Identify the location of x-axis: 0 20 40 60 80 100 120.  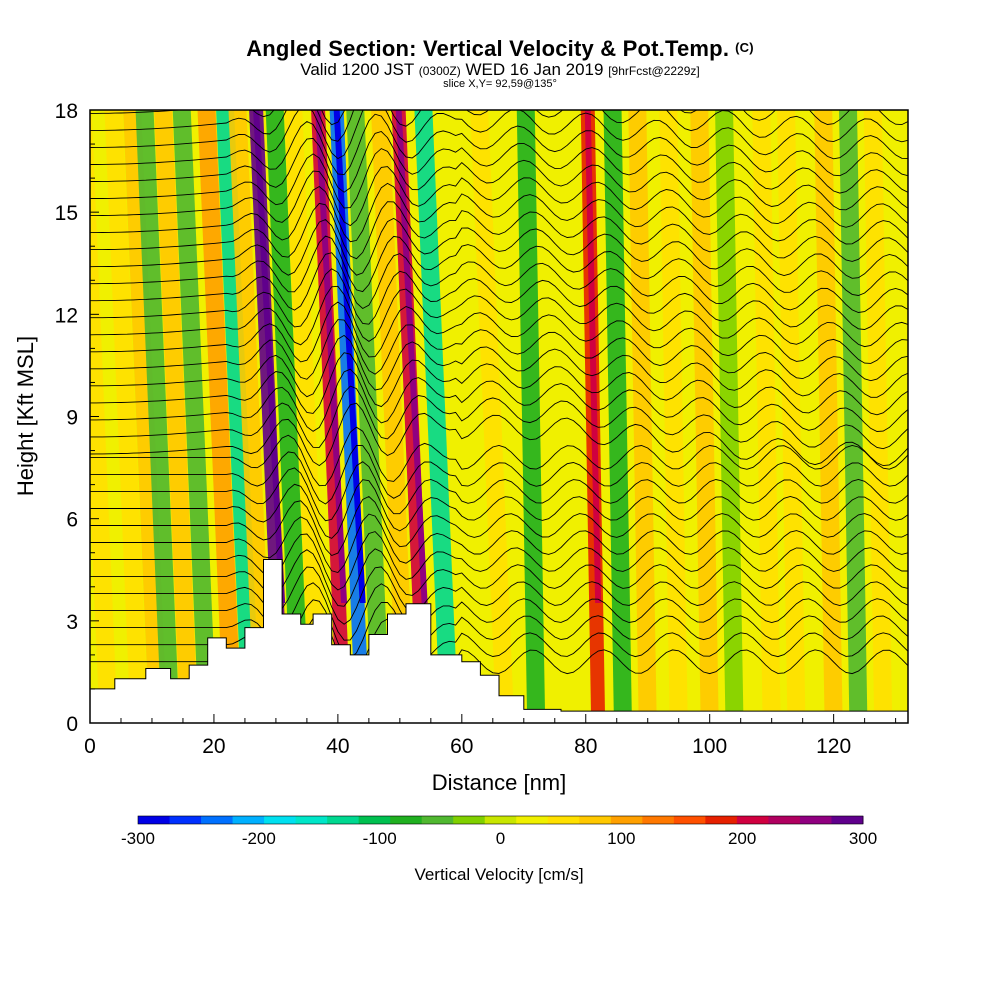
(490, 736).